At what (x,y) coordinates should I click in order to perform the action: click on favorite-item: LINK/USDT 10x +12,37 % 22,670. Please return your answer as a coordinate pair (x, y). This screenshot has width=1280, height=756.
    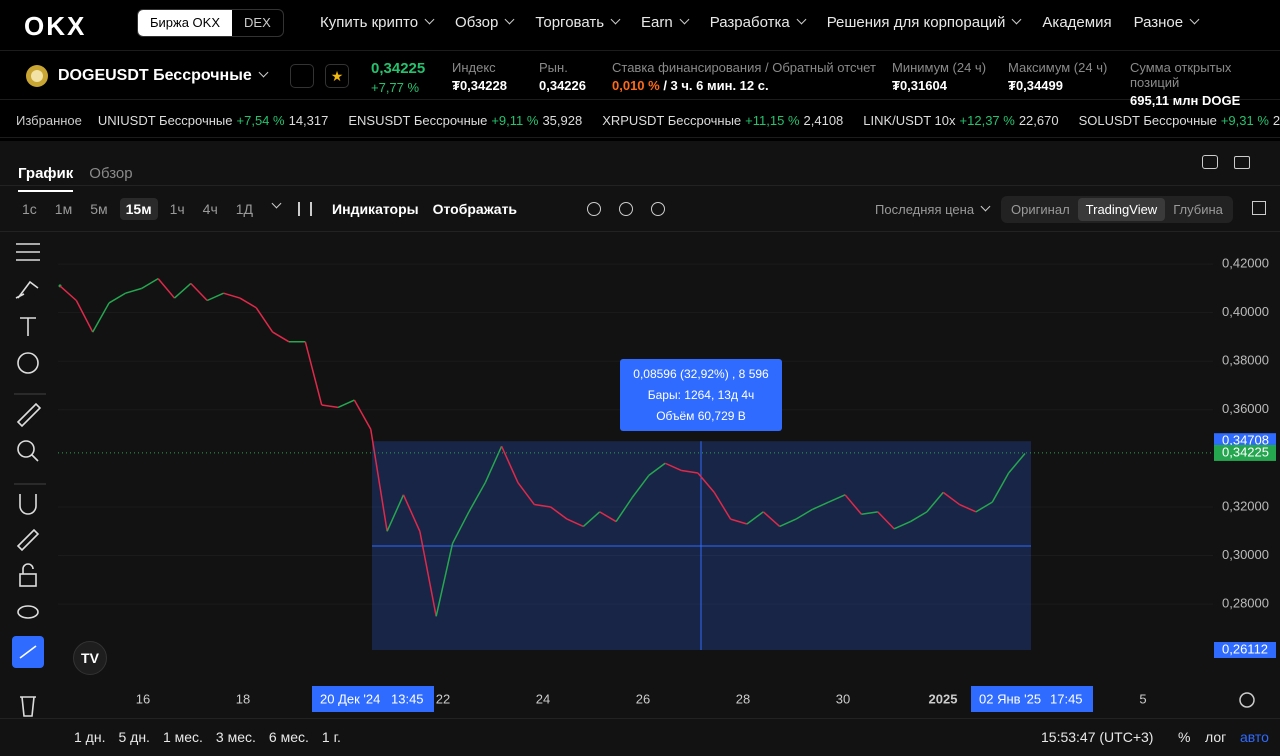
    Looking at the image, I should click on (960, 120).